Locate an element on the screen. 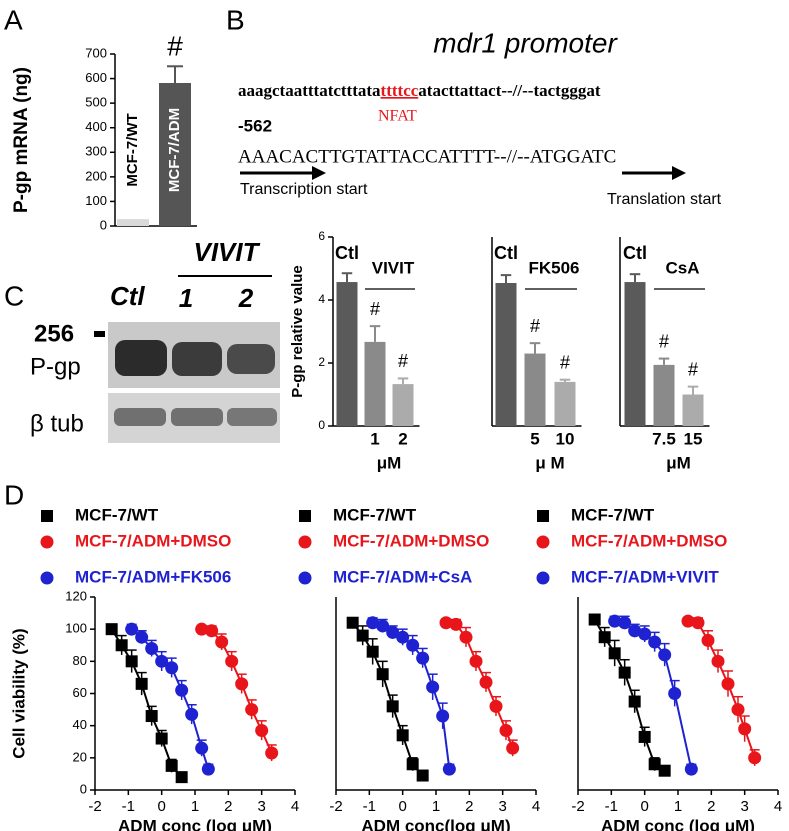 The height and width of the screenshot is (831, 789). arrow-label: Translation start is located at coordinates (664, 199).